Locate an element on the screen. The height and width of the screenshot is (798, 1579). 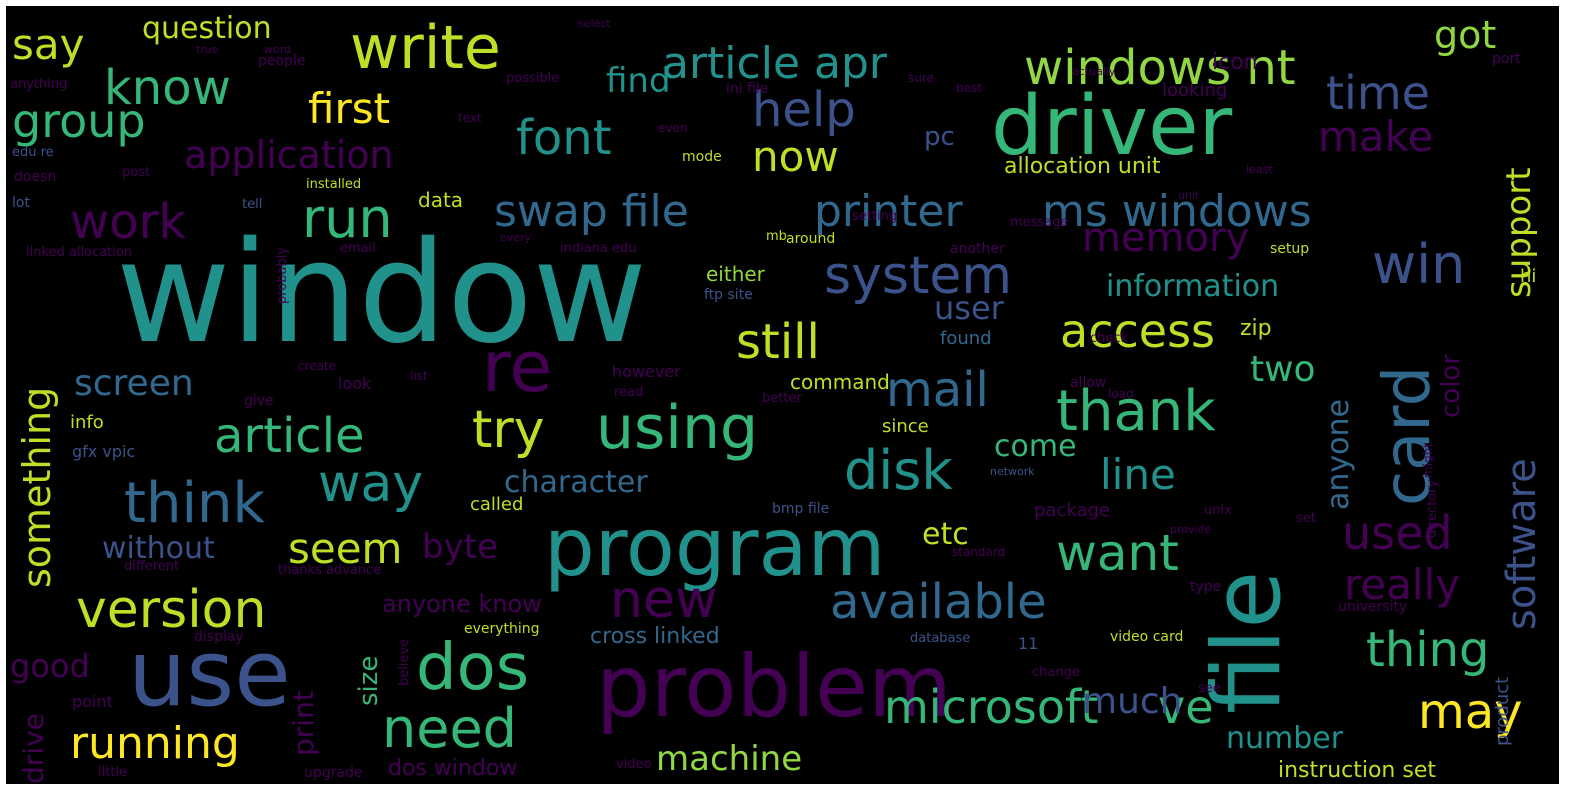
word: ftp site is located at coordinates (728, 295).